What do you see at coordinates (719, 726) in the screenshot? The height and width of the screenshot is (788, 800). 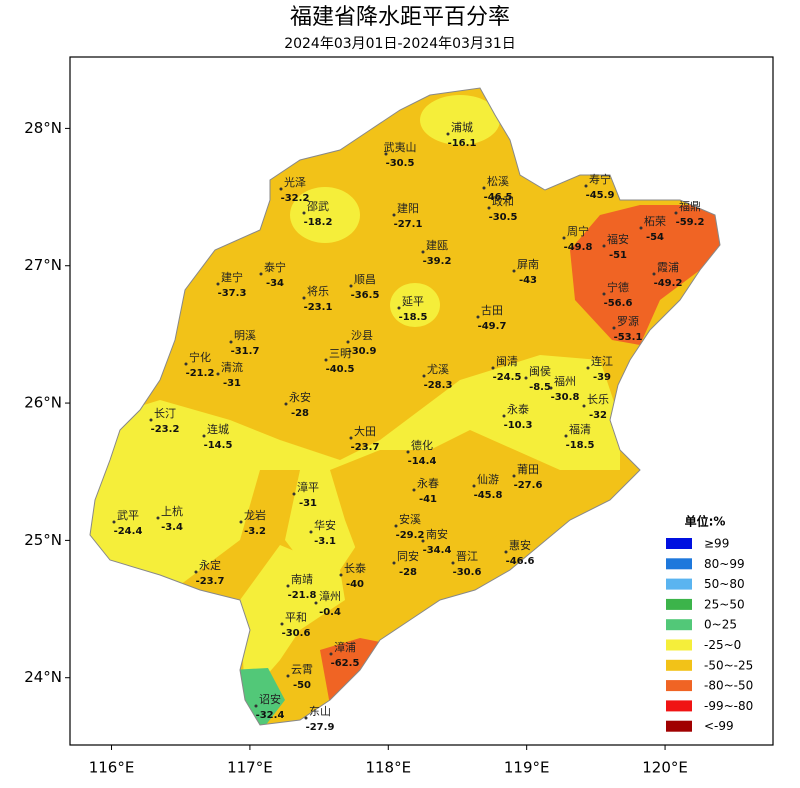 I see `legend-label: <-99` at bounding box center [719, 726].